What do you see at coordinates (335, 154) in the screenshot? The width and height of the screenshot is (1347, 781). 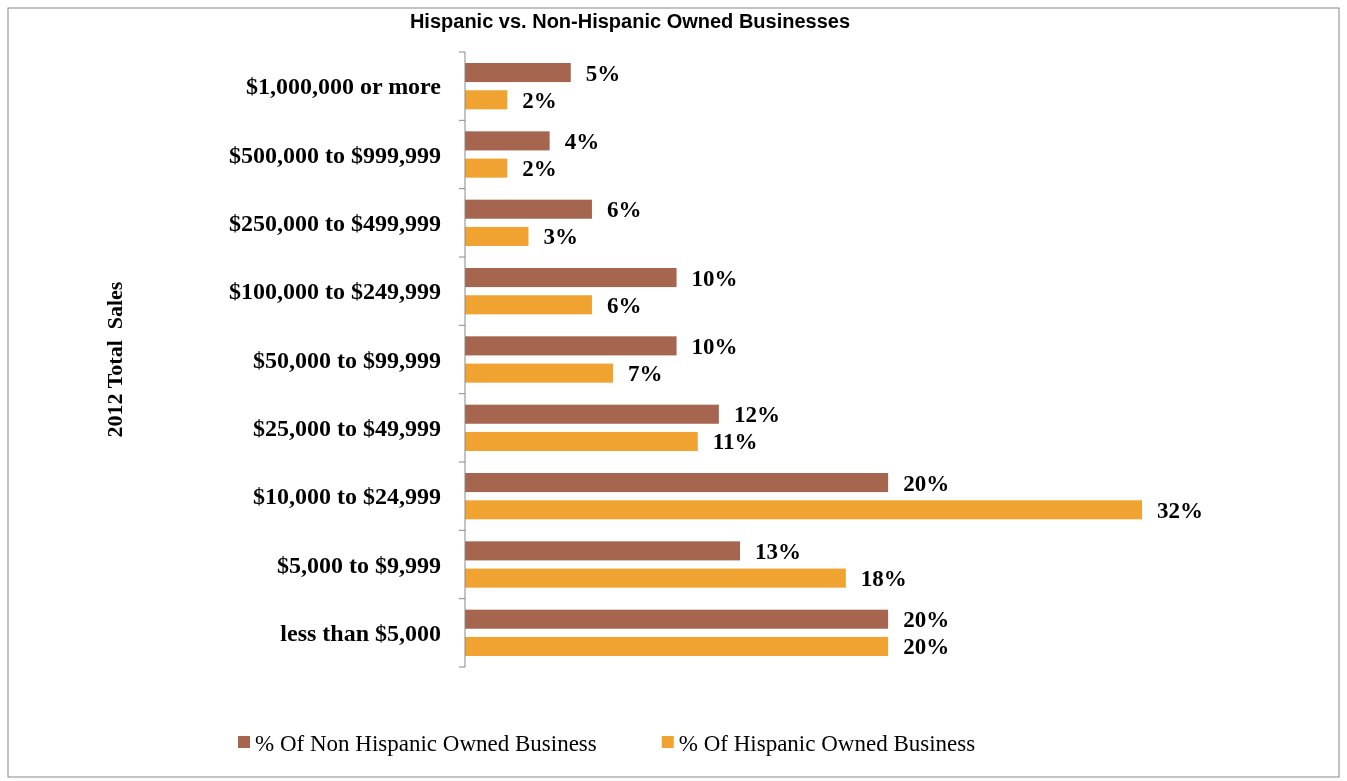 I see `y-tick-label: $500,000 to $999,999` at bounding box center [335, 154].